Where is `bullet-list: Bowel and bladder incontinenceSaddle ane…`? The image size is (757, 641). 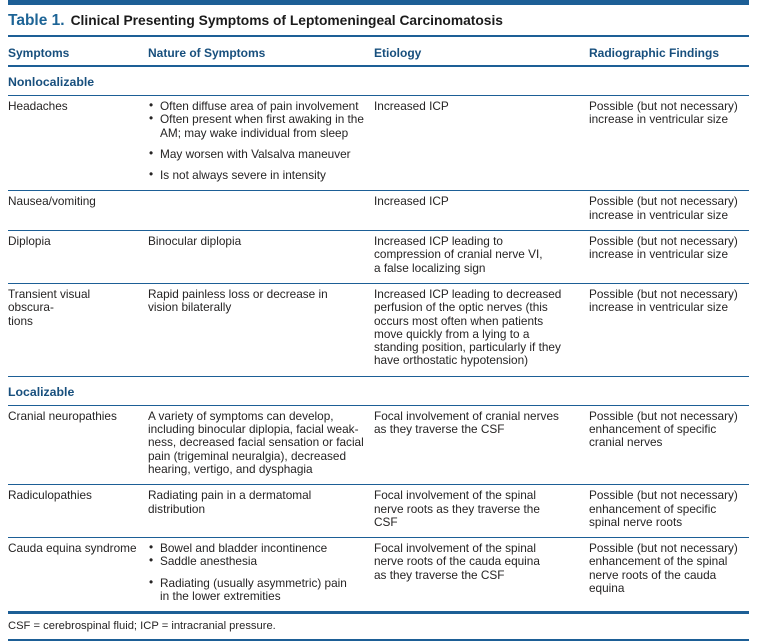 bullet-list: Bowel and bladder incontinenceSaddle ane… is located at coordinates (256, 572).